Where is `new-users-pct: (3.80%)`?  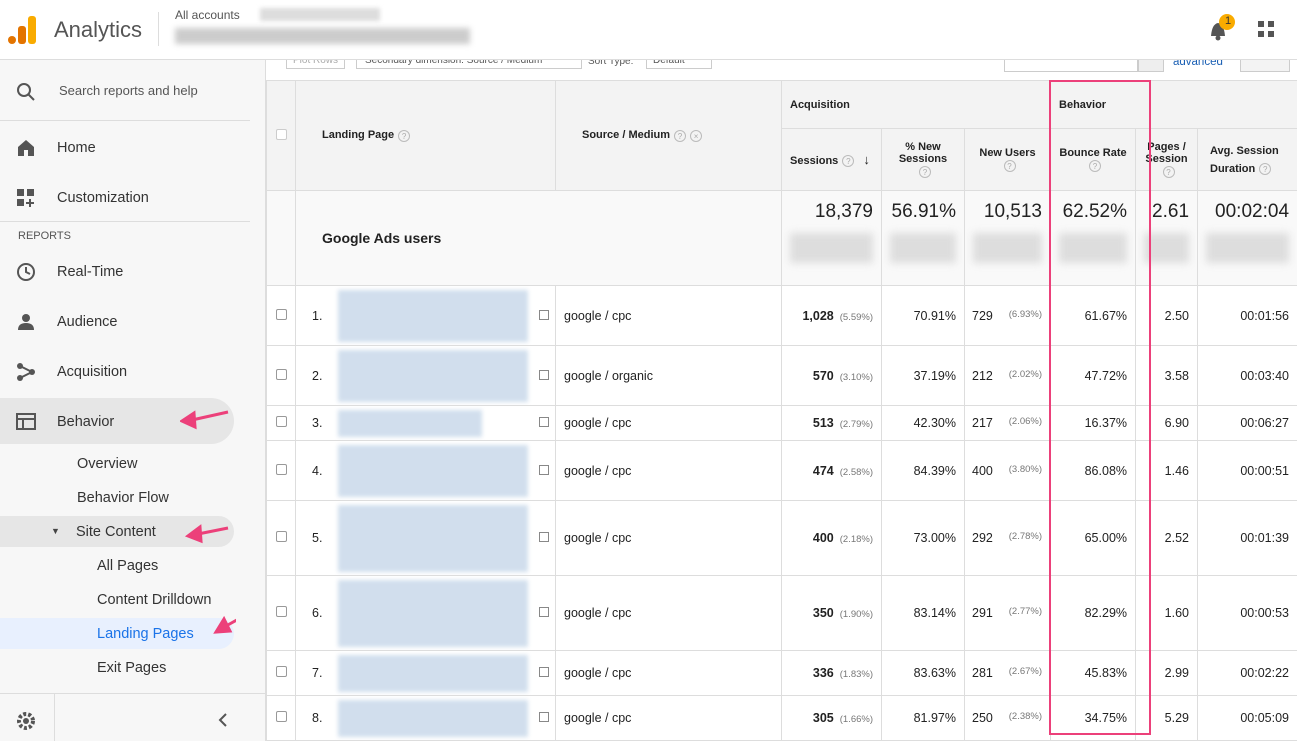
new-users-pct: (3.80%) is located at coordinates (1025, 469).